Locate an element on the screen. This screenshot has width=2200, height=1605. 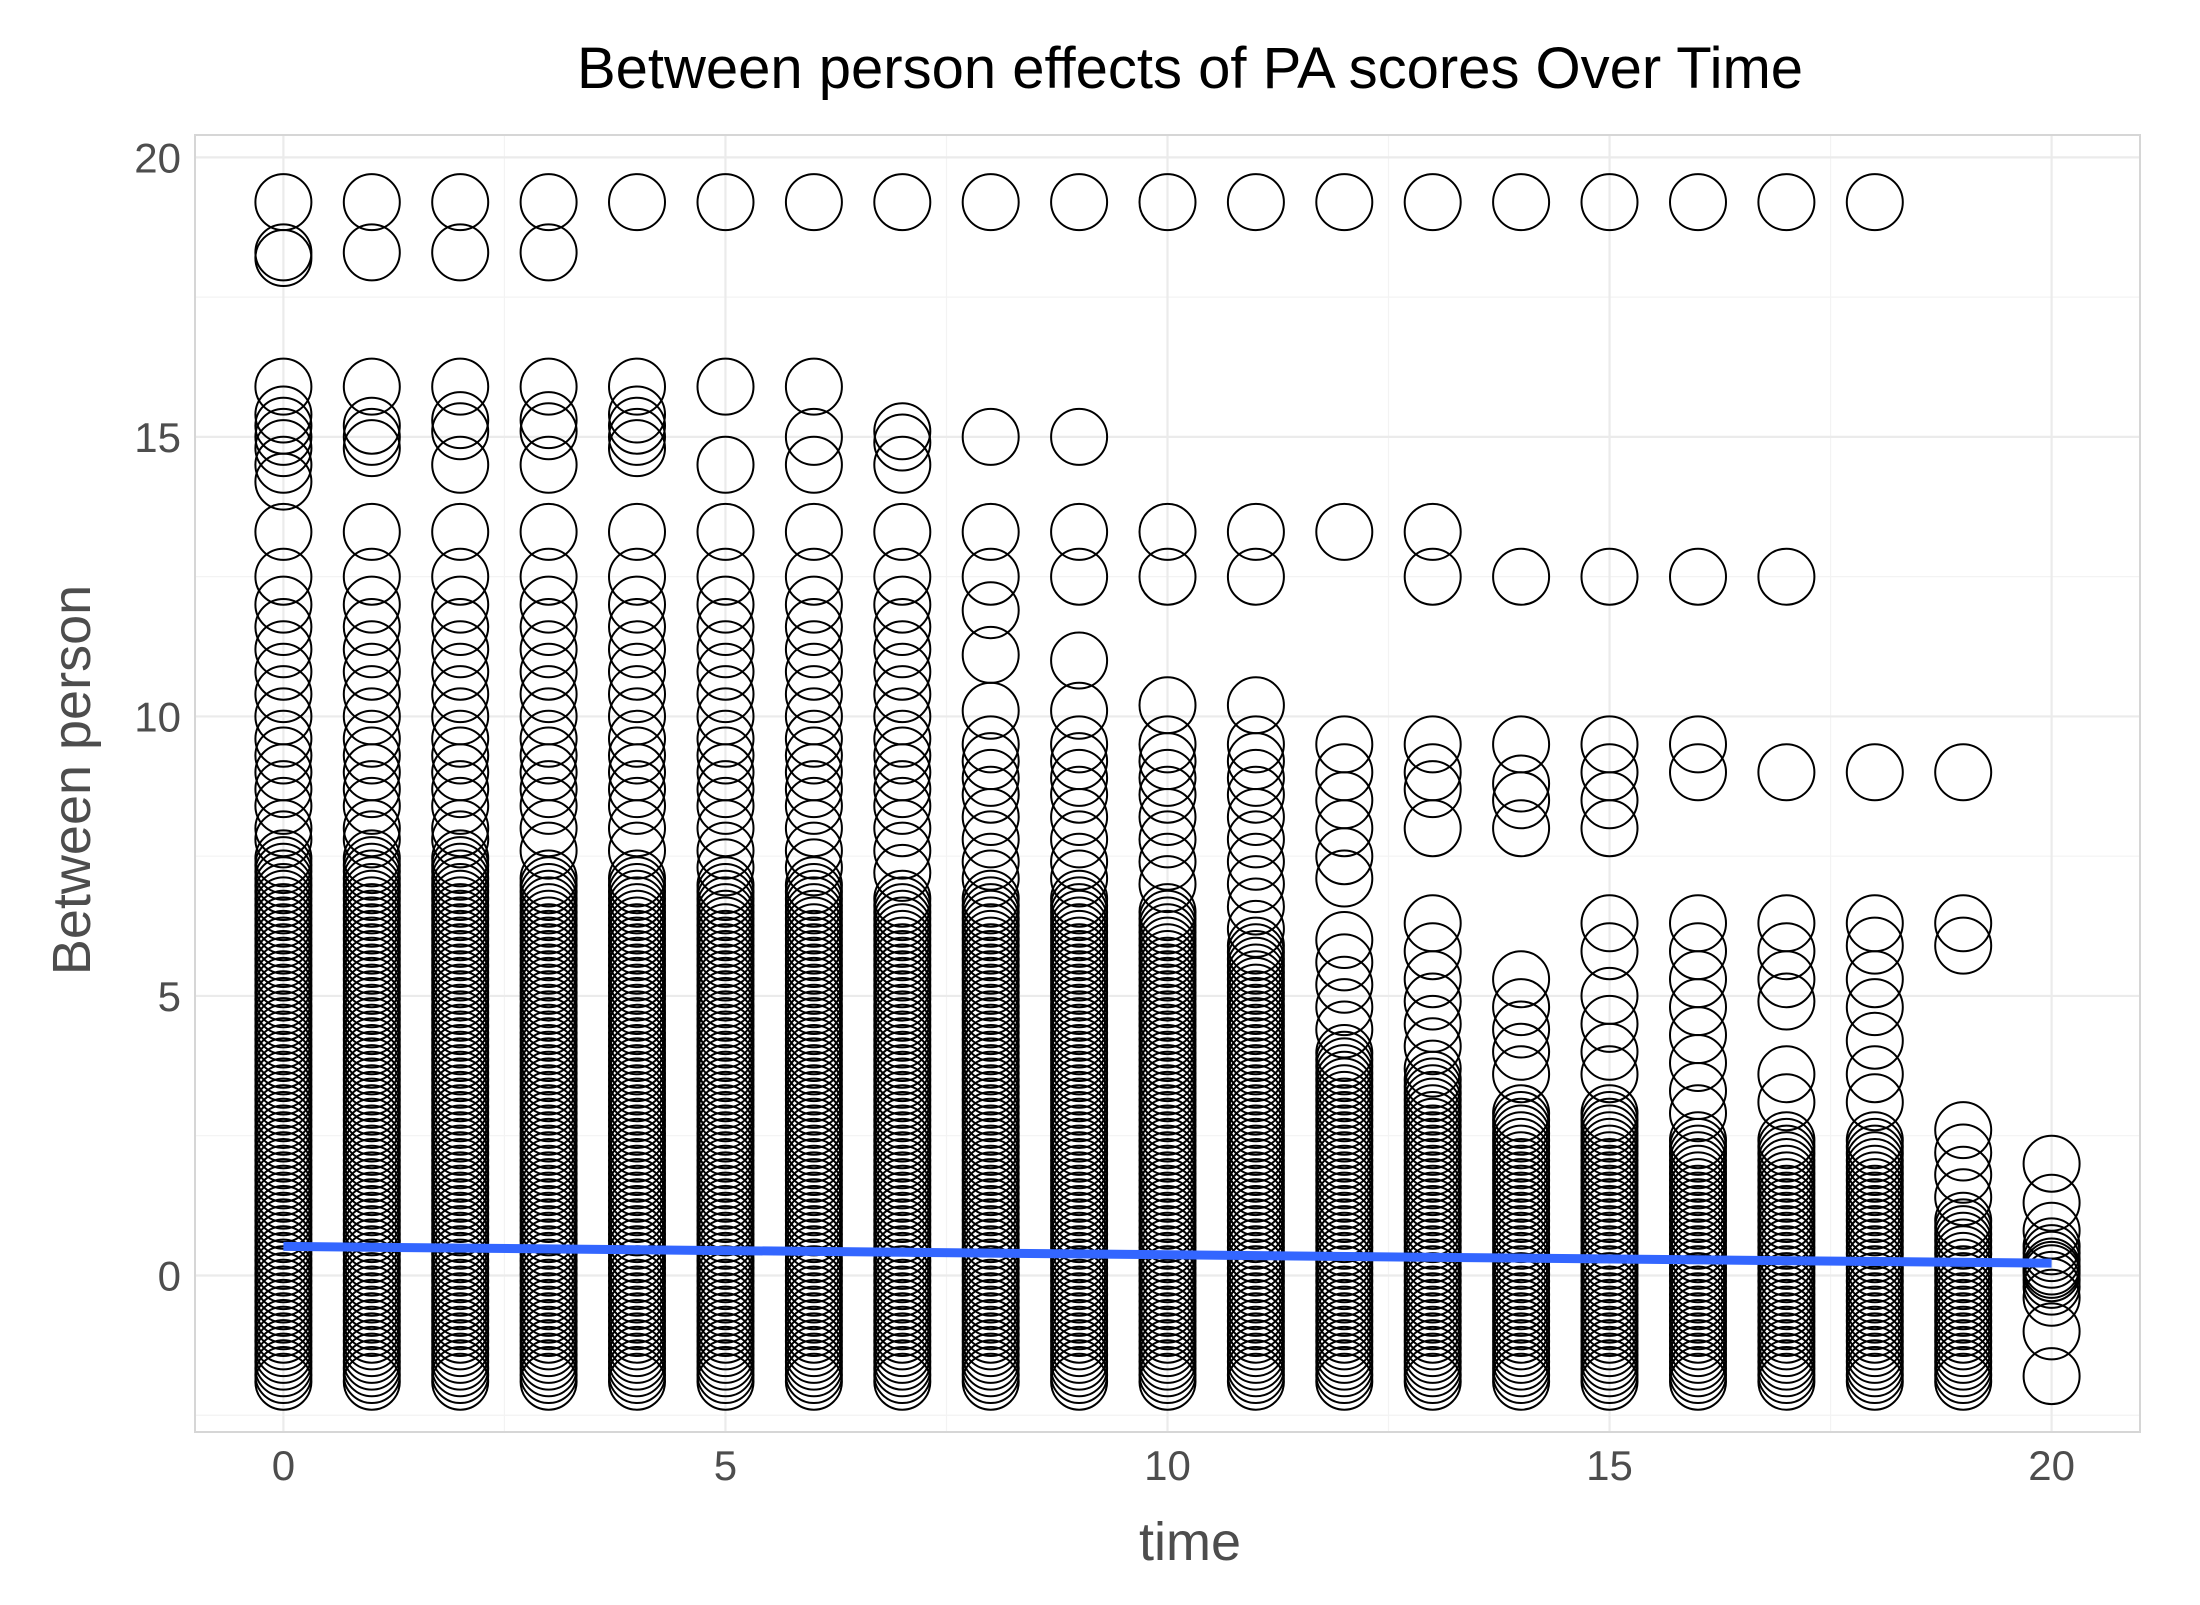
y-tick-label: 15 is located at coordinates (157, 437).